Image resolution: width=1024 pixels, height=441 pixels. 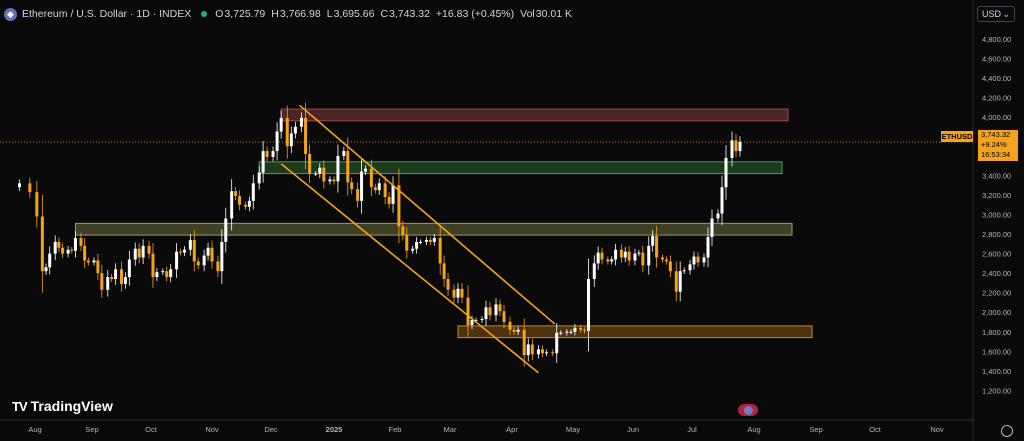 What do you see at coordinates (553, 14) in the screenshot?
I see `volume-value: 30.01 K` at bounding box center [553, 14].